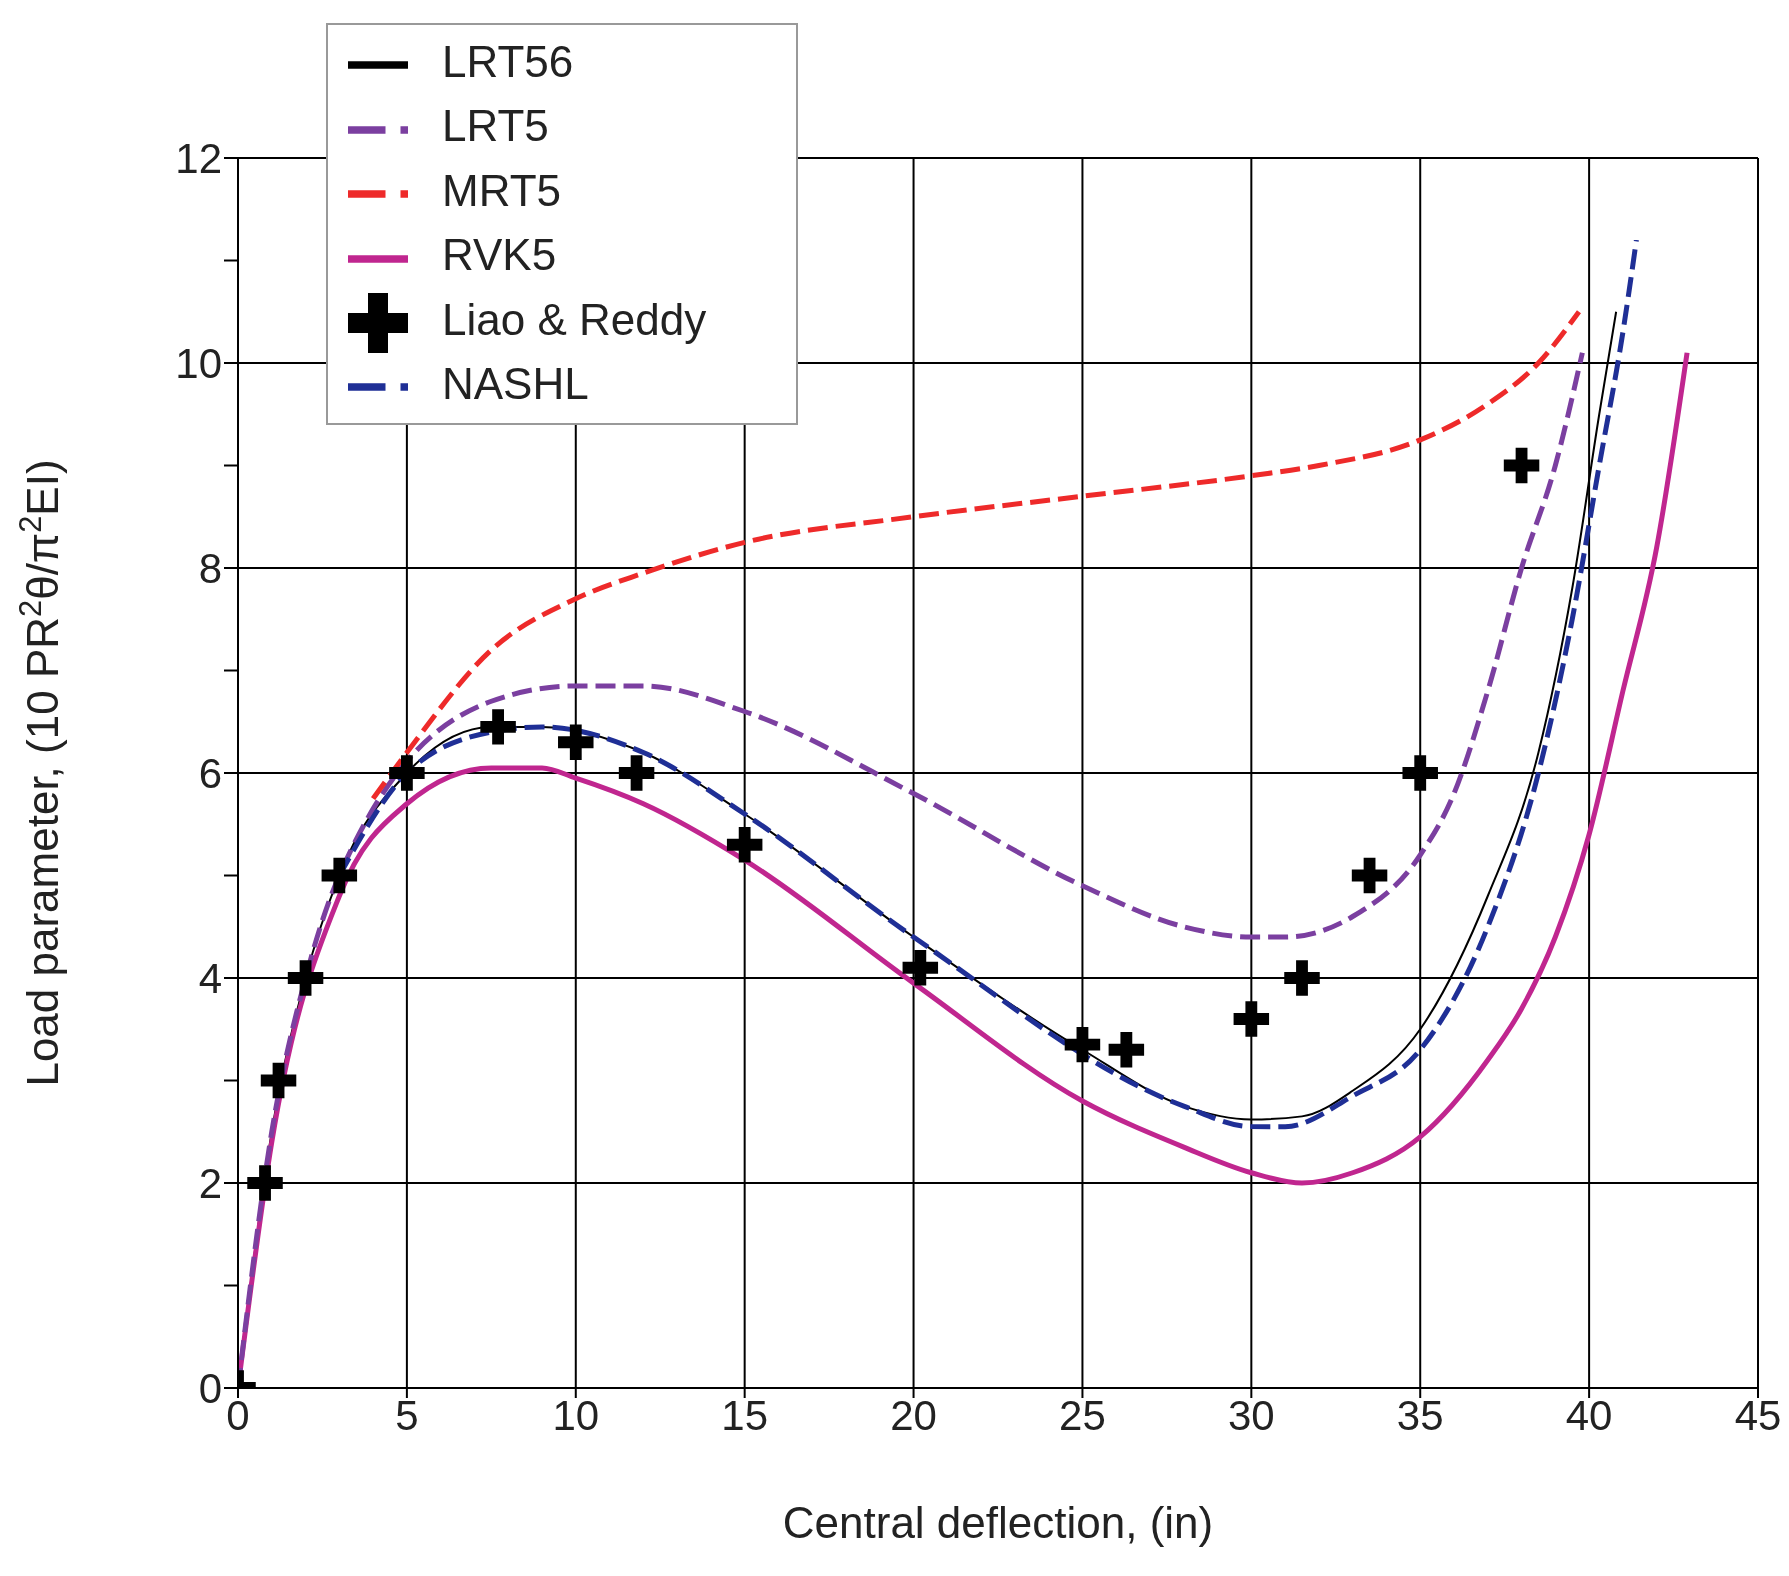 The height and width of the screenshot is (1576, 1789). What do you see at coordinates (1420, 1415) in the screenshot?
I see `x-tick-label: 35` at bounding box center [1420, 1415].